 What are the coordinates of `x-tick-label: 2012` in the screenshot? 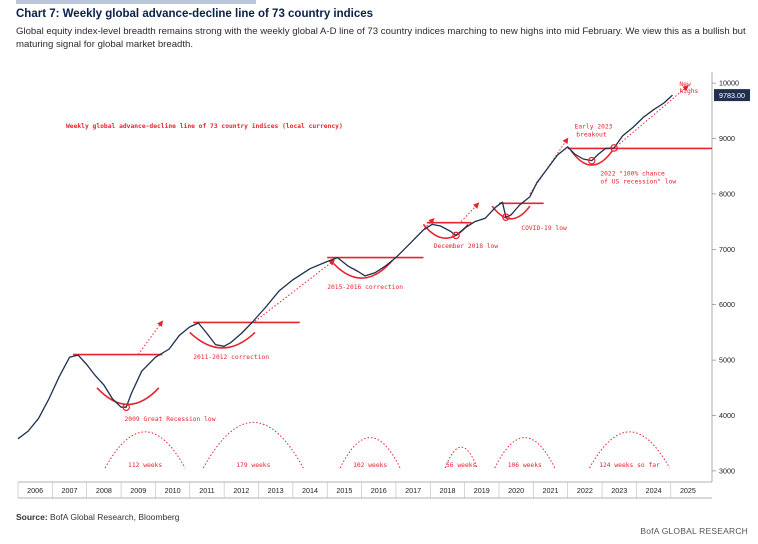 It's located at (241, 490).